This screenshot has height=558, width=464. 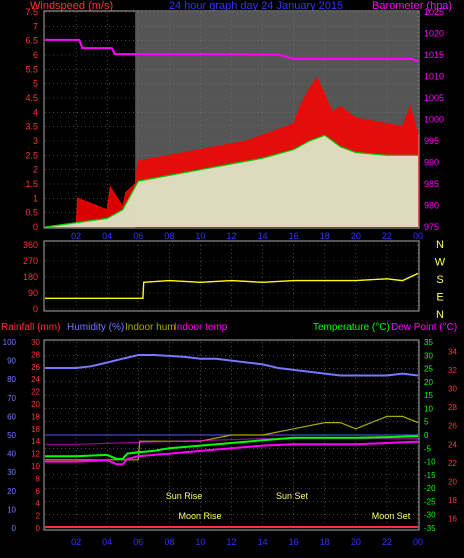 I want to click on rainfall-tick-label: 8, so click(x=38, y=478).